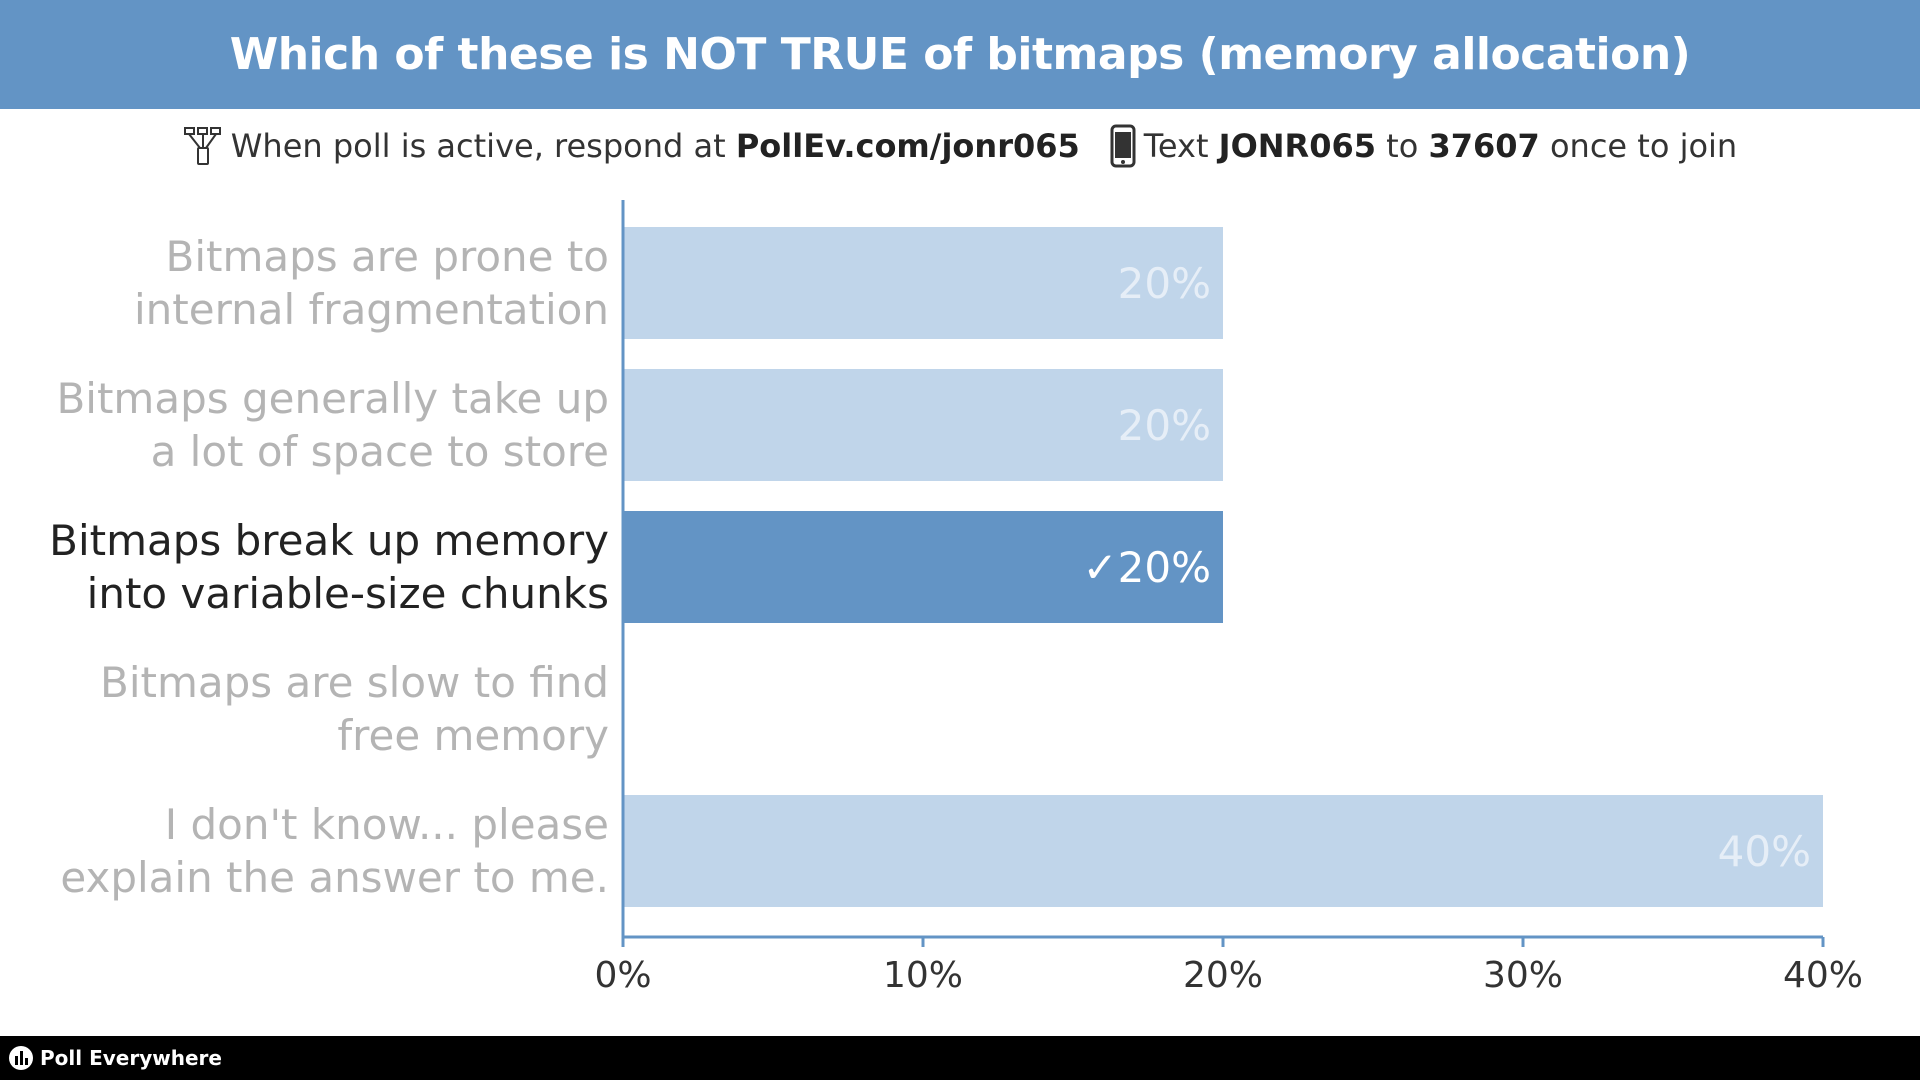 The width and height of the screenshot is (1920, 1080). Describe the element at coordinates (354, 682) in the screenshot. I see `category-label-line: Bitmaps are slow to find` at that location.